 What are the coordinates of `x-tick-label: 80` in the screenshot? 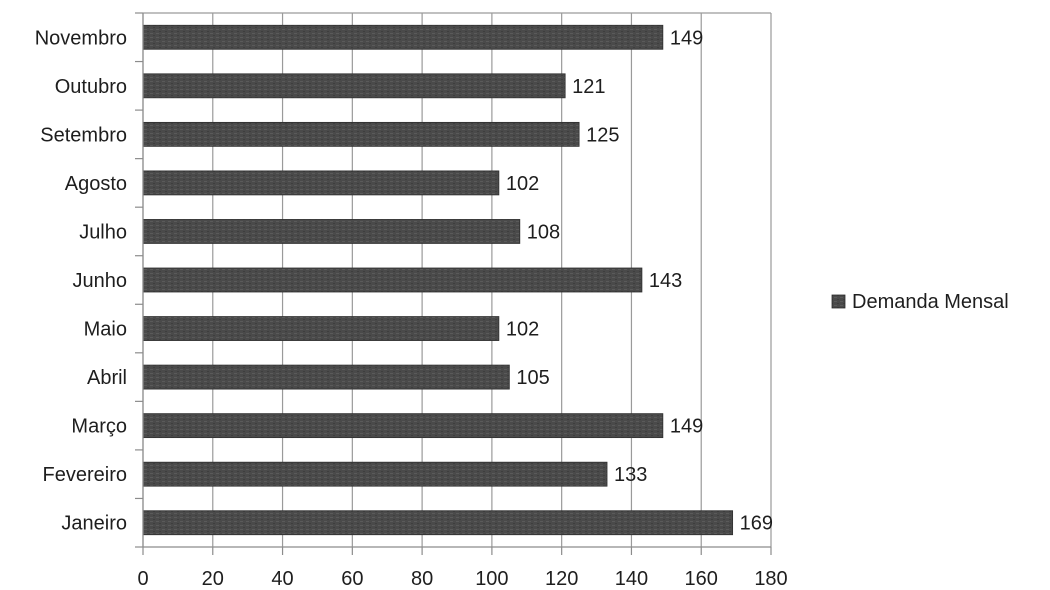 It's located at (422, 579).